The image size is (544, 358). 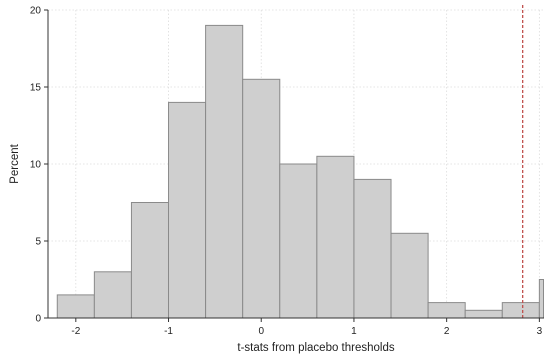 What do you see at coordinates (15, 163) in the screenshot?
I see `y-axis-title: Percent` at bounding box center [15, 163].